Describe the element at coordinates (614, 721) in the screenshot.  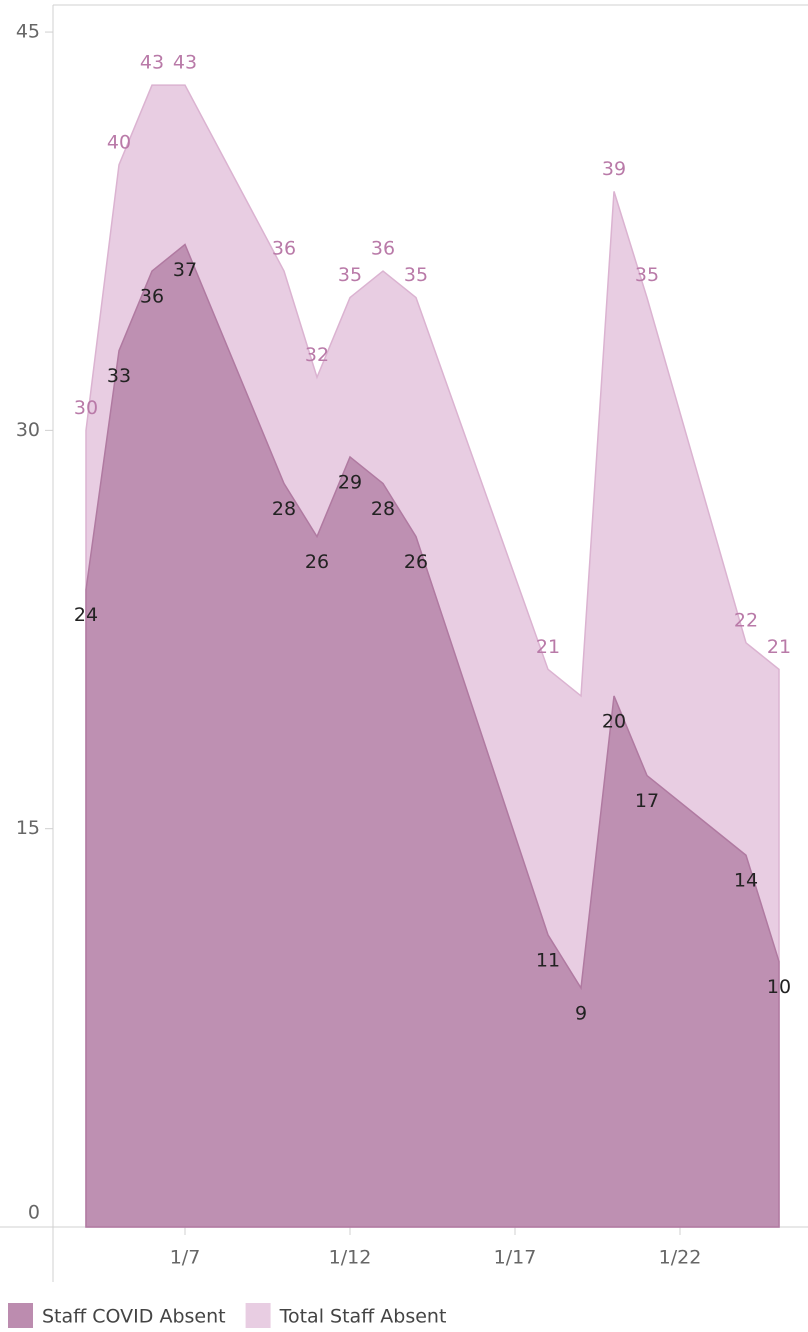
I see `data-label: 20` at that location.